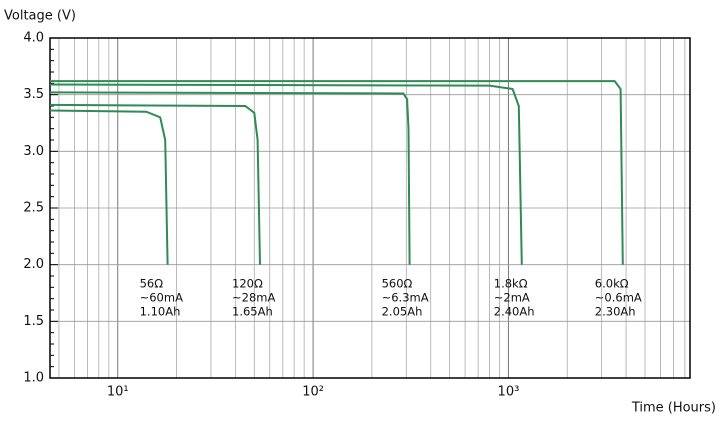  I want to click on x-tick-label: 10¹, so click(118, 392).